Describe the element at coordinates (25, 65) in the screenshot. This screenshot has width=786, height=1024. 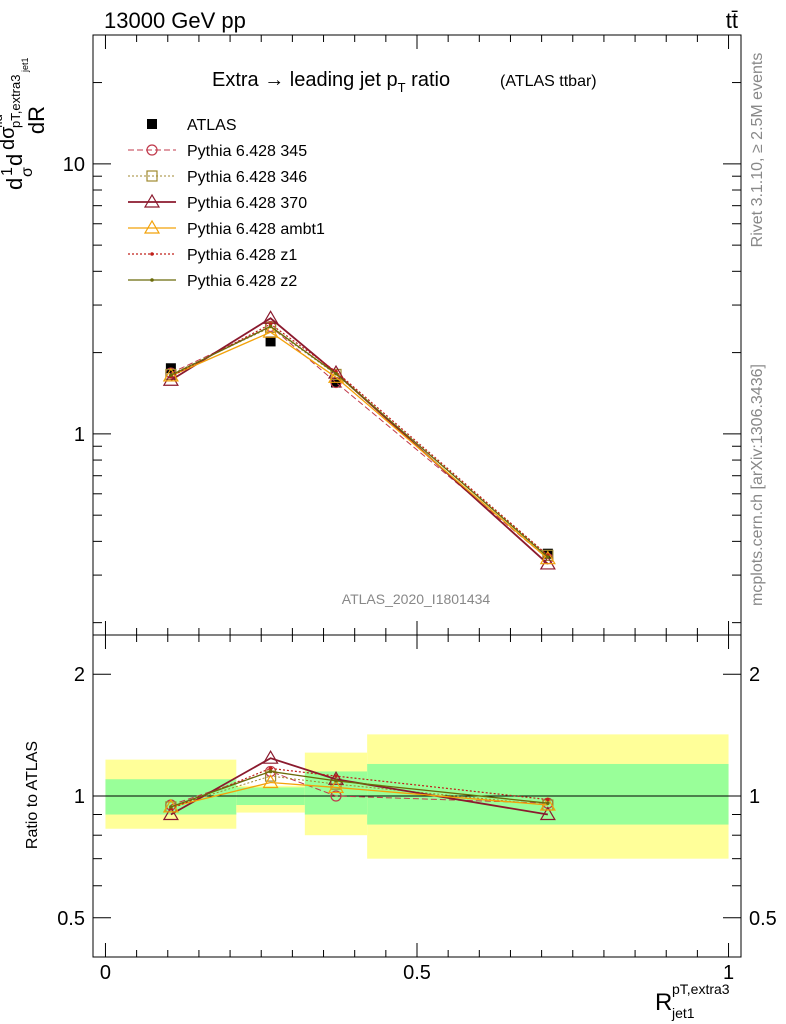
I see `ylabel-subsub: jet1` at that location.